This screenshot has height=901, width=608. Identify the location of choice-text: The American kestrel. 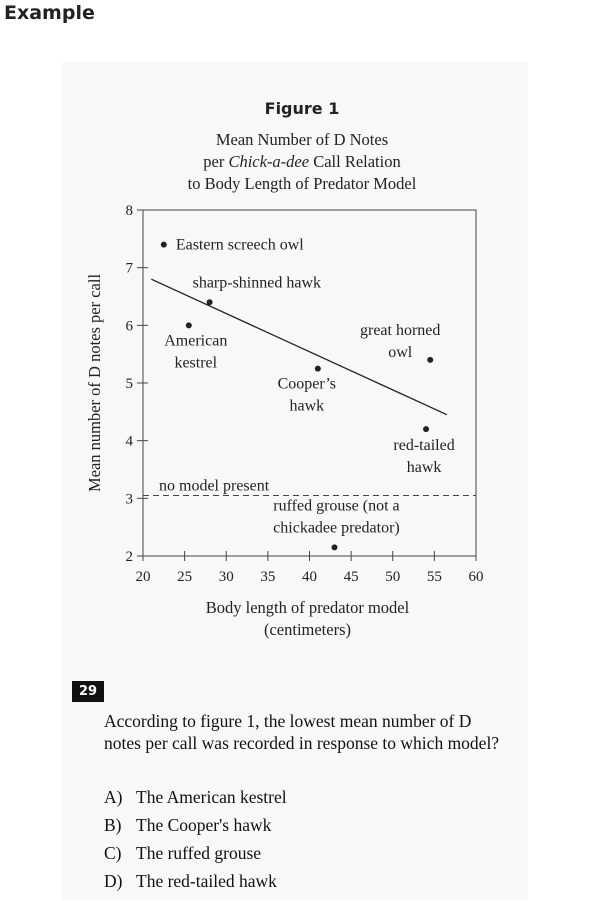
(211, 797).